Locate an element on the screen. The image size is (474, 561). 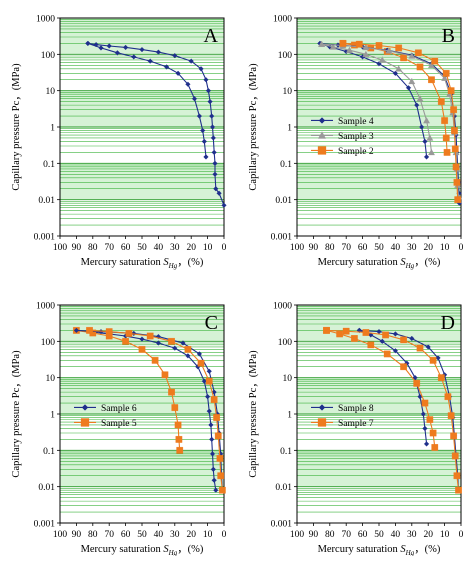
x-tick-label: 40 is located at coordinates (159, 248).